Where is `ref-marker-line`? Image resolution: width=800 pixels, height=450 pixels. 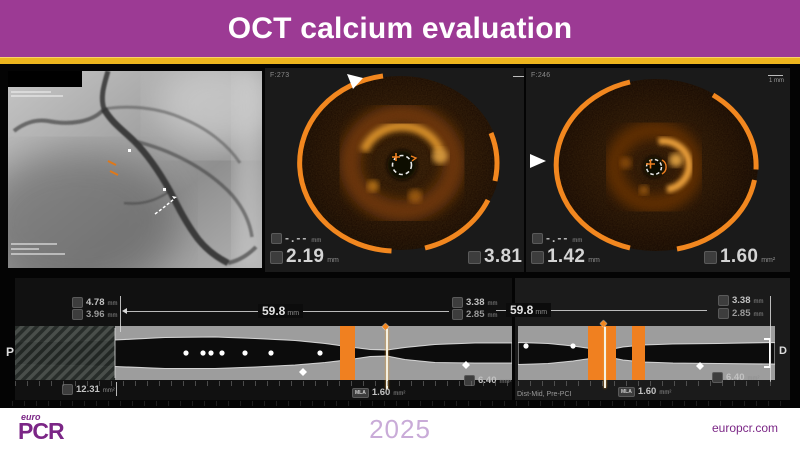
ref-marker-line is located at coordinates (120, 314).